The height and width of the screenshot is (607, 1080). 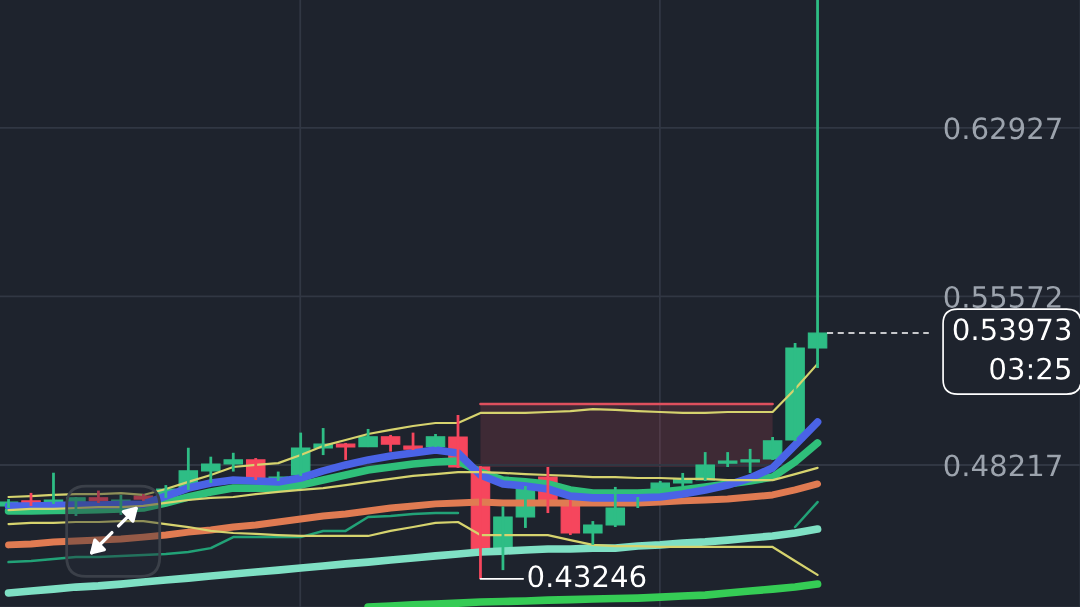 I want to click on ref-line-label: 0.53973 03:25, so click(x=1012, y=349).